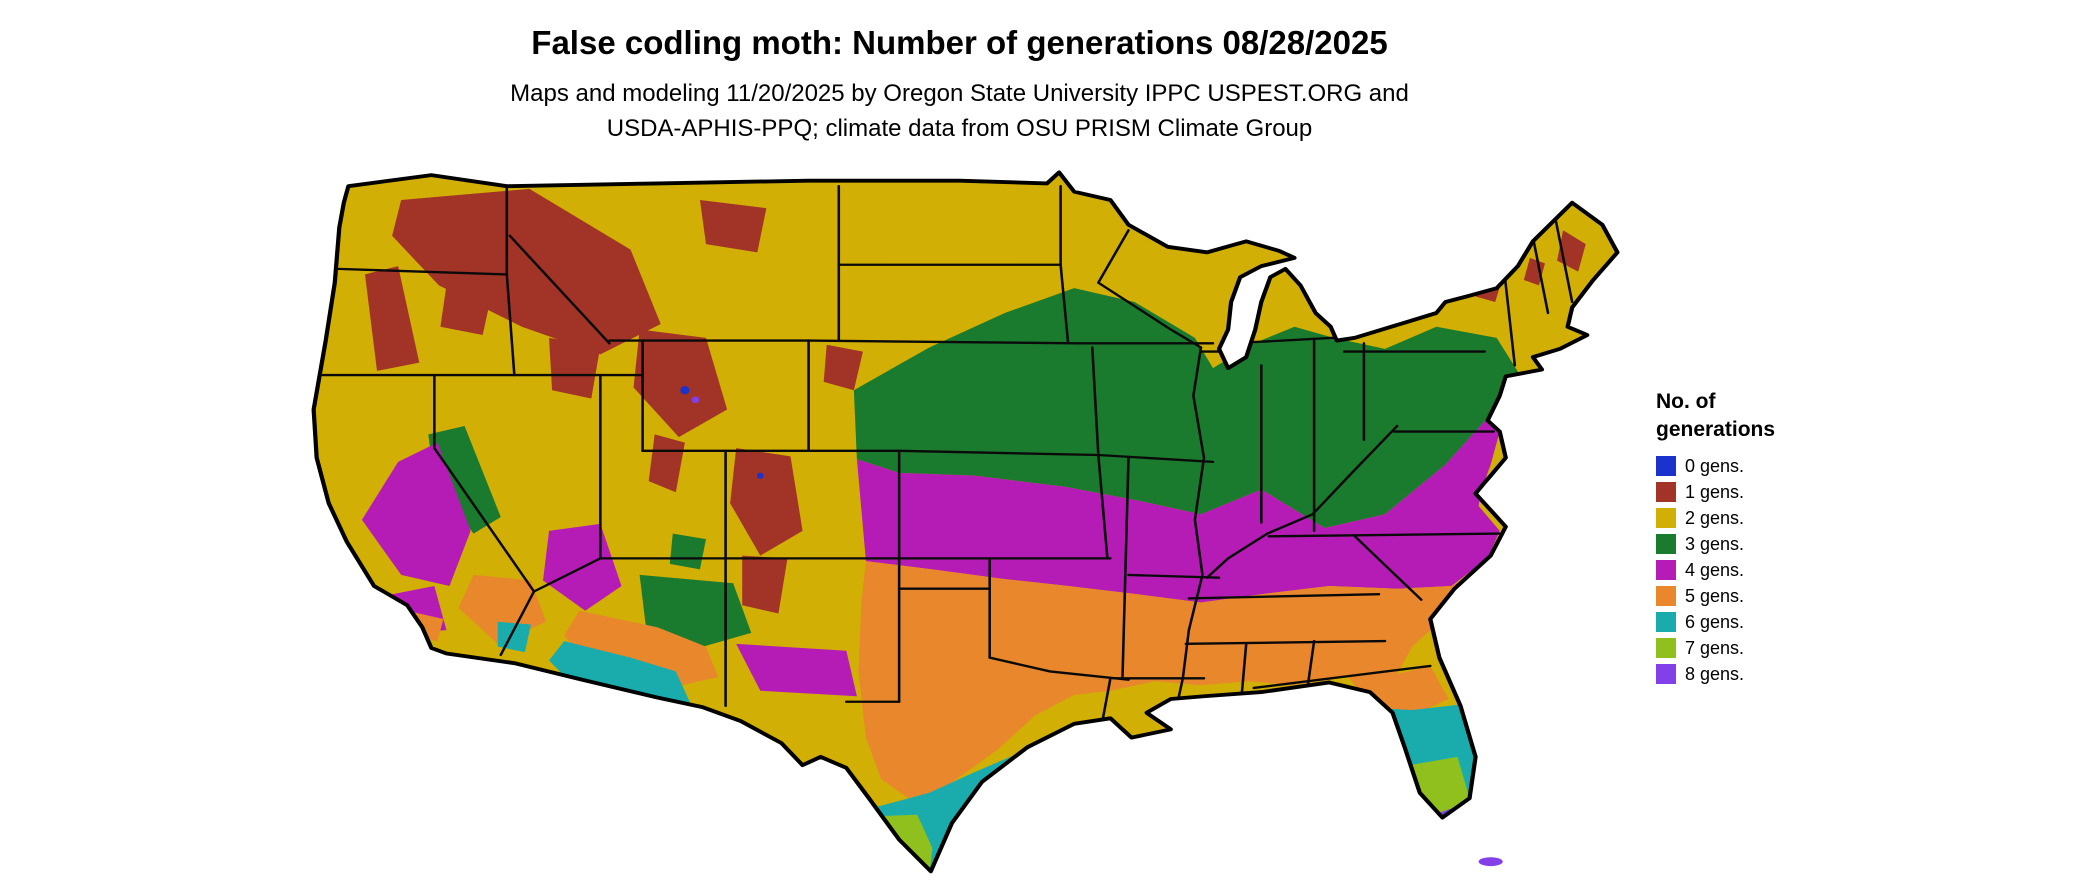  I want to click on legend-label: 4 gens., so click(1715, 570).